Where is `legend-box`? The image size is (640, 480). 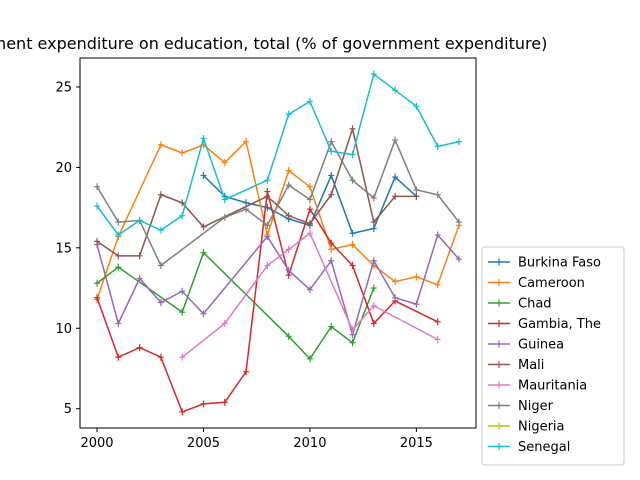
legend-box is located at coordinates (553, 356).